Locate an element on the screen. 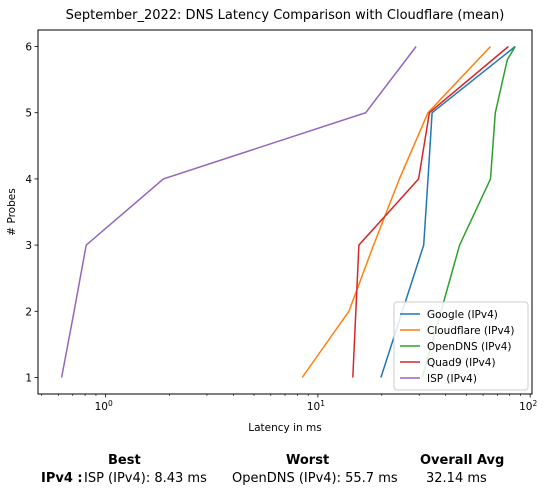 The image size is (545, 496). summary-header-best: Best is located at coordinates (124, 460).